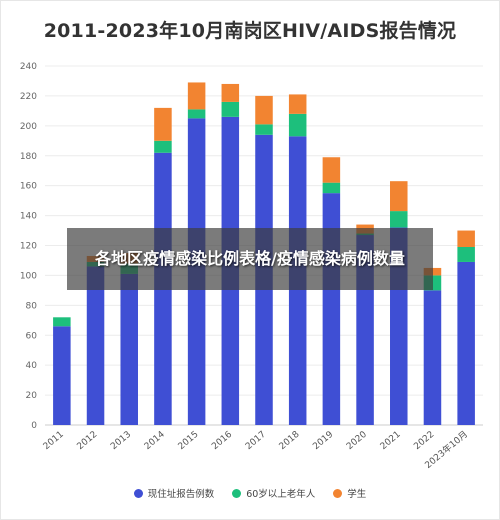  I want to click on x-tick-label: 2021, so click(391, 441).